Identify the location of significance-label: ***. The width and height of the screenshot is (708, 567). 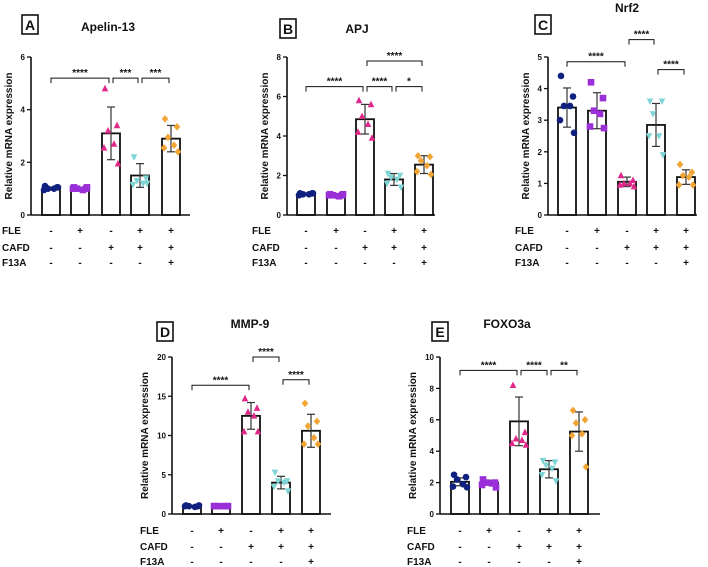
(126, 73).